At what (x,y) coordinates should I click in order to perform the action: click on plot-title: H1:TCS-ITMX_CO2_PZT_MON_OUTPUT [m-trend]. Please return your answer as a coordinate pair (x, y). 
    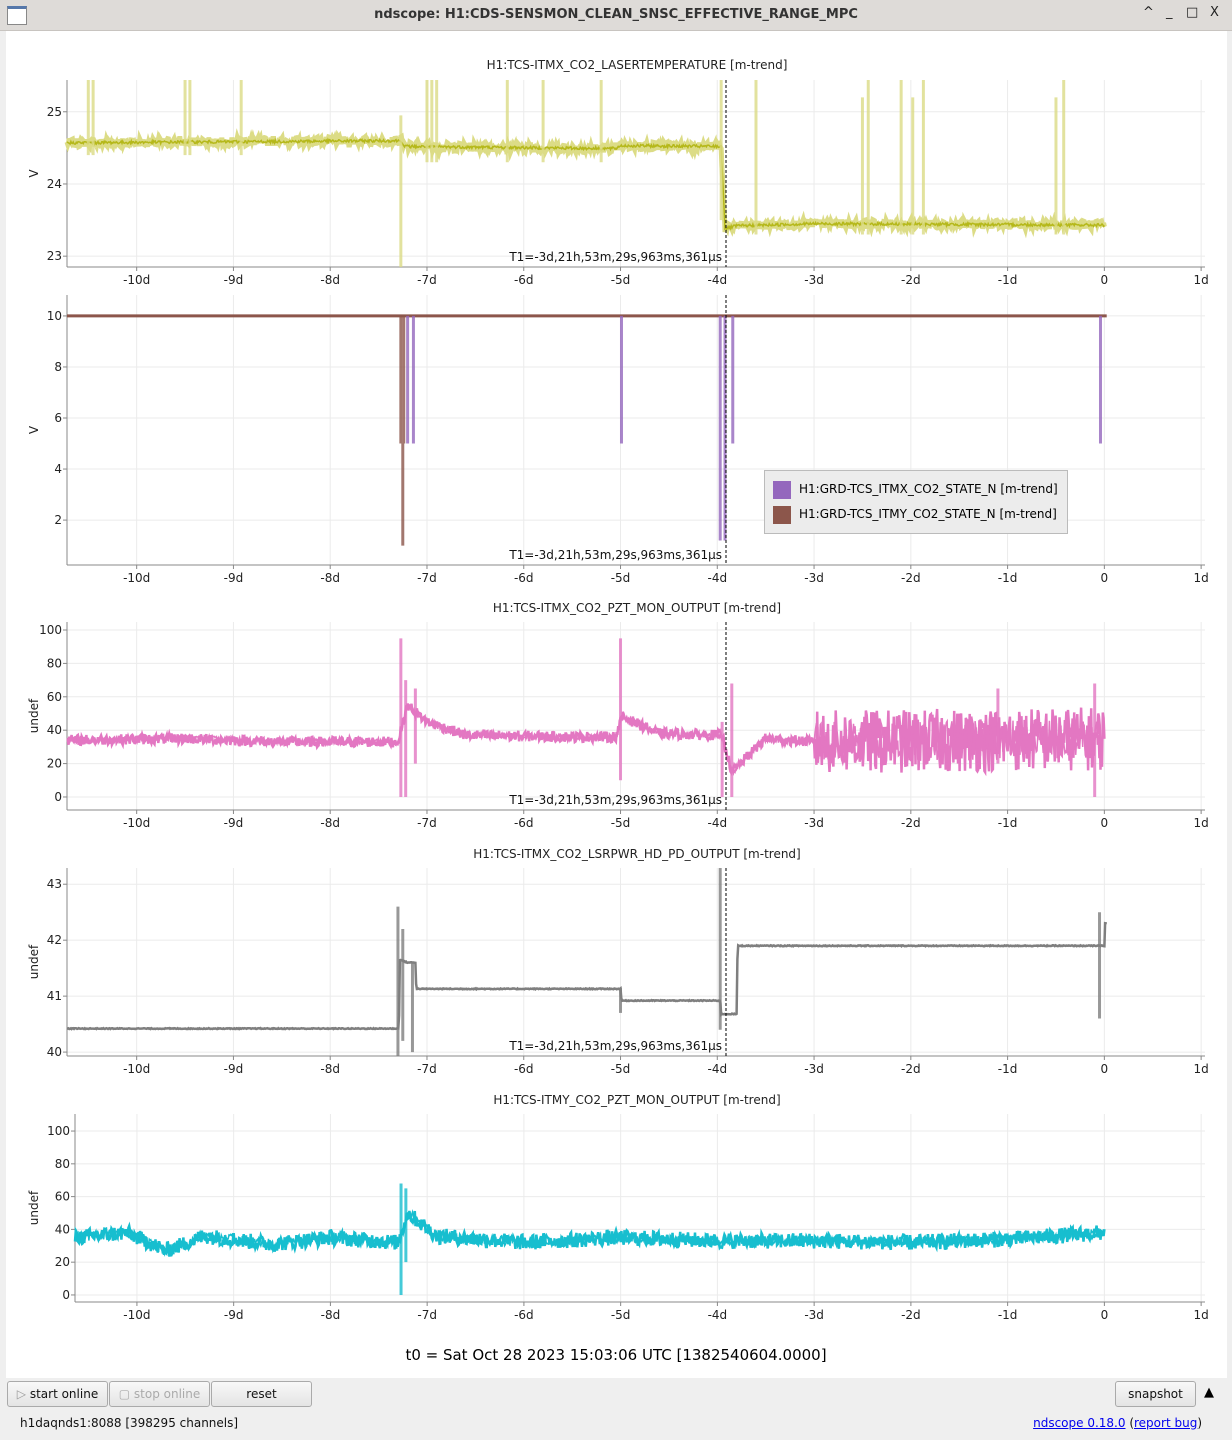
    Looking at the image, I should click on (637, 608).